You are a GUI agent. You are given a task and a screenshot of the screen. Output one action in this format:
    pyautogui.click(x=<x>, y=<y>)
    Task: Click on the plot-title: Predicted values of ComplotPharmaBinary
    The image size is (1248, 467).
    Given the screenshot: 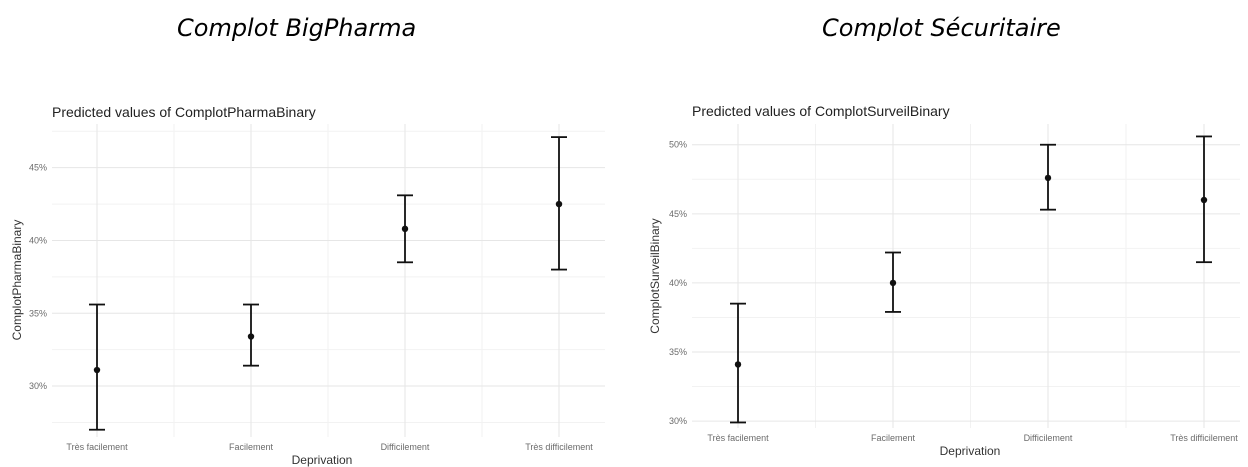 What is the action you would take?
    pyautogui.click(x=184, y=112)
    